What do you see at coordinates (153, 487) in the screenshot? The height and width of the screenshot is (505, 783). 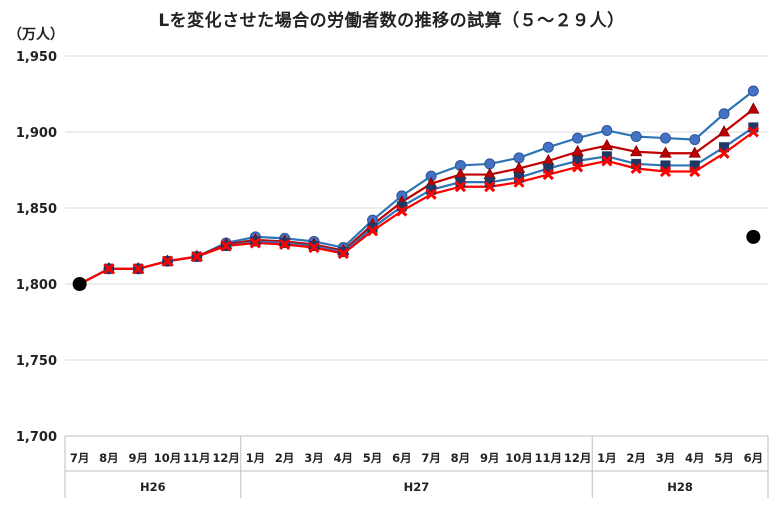 I see `group-label: H26` at bounding box center [153, 487].